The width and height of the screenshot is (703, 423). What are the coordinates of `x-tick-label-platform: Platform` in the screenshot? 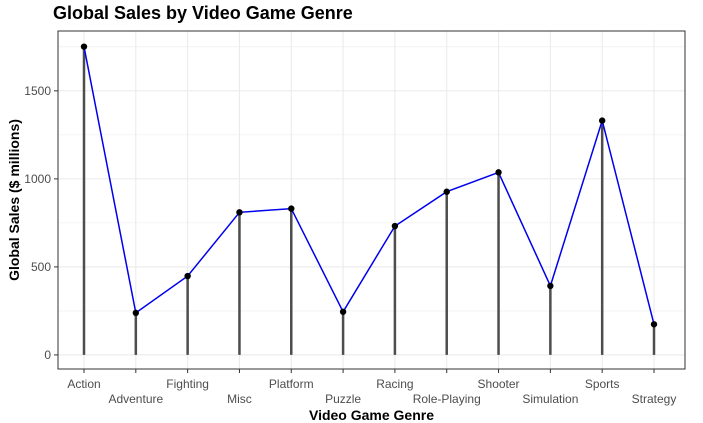 It's located at (291, 384).